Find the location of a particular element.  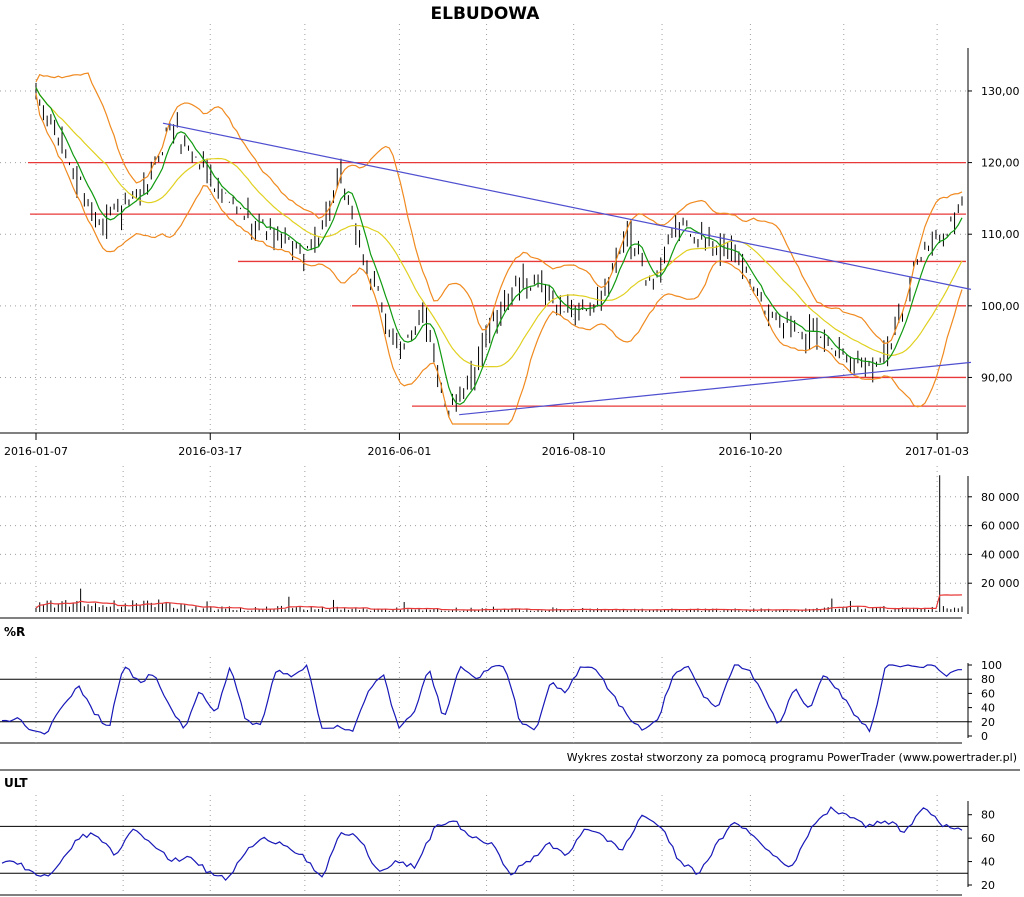

williams-r-y-tick-label: 80 is located at coordinates (988, 679).